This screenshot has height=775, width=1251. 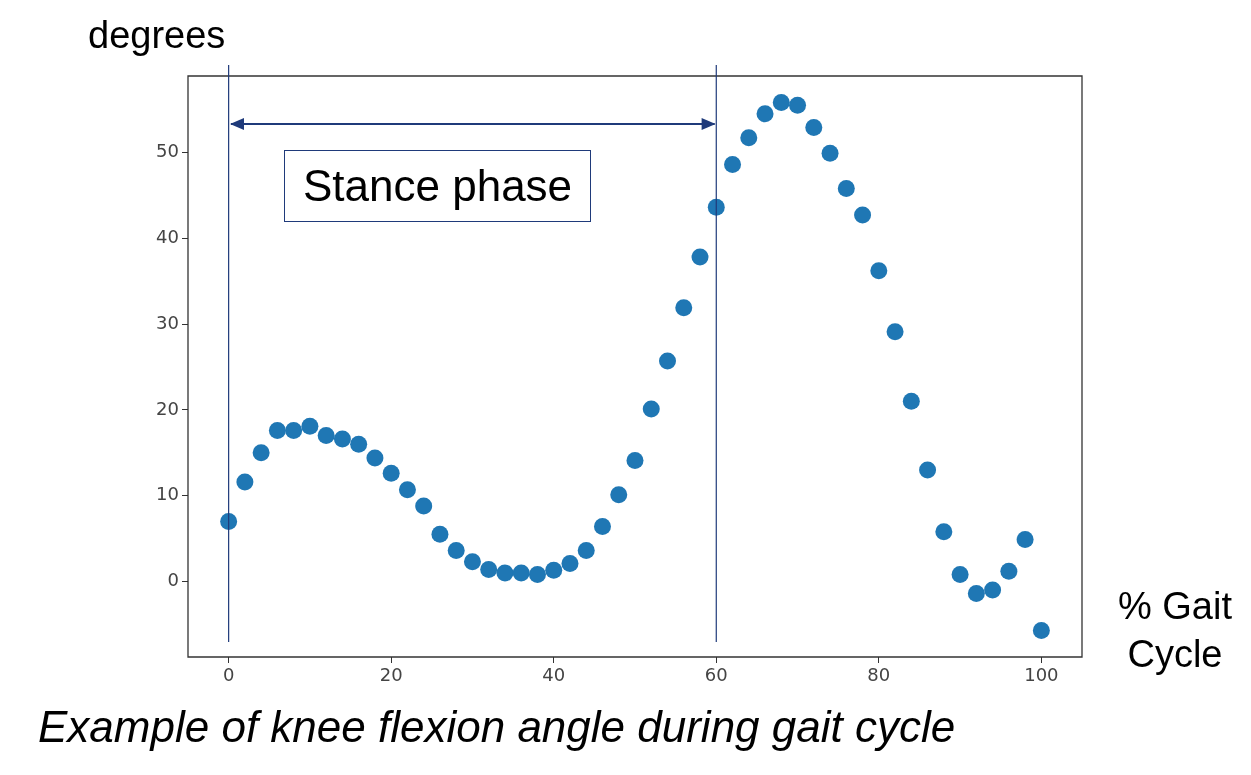 I want to click on x-tick-label: 80, so click(x=879, y=675).